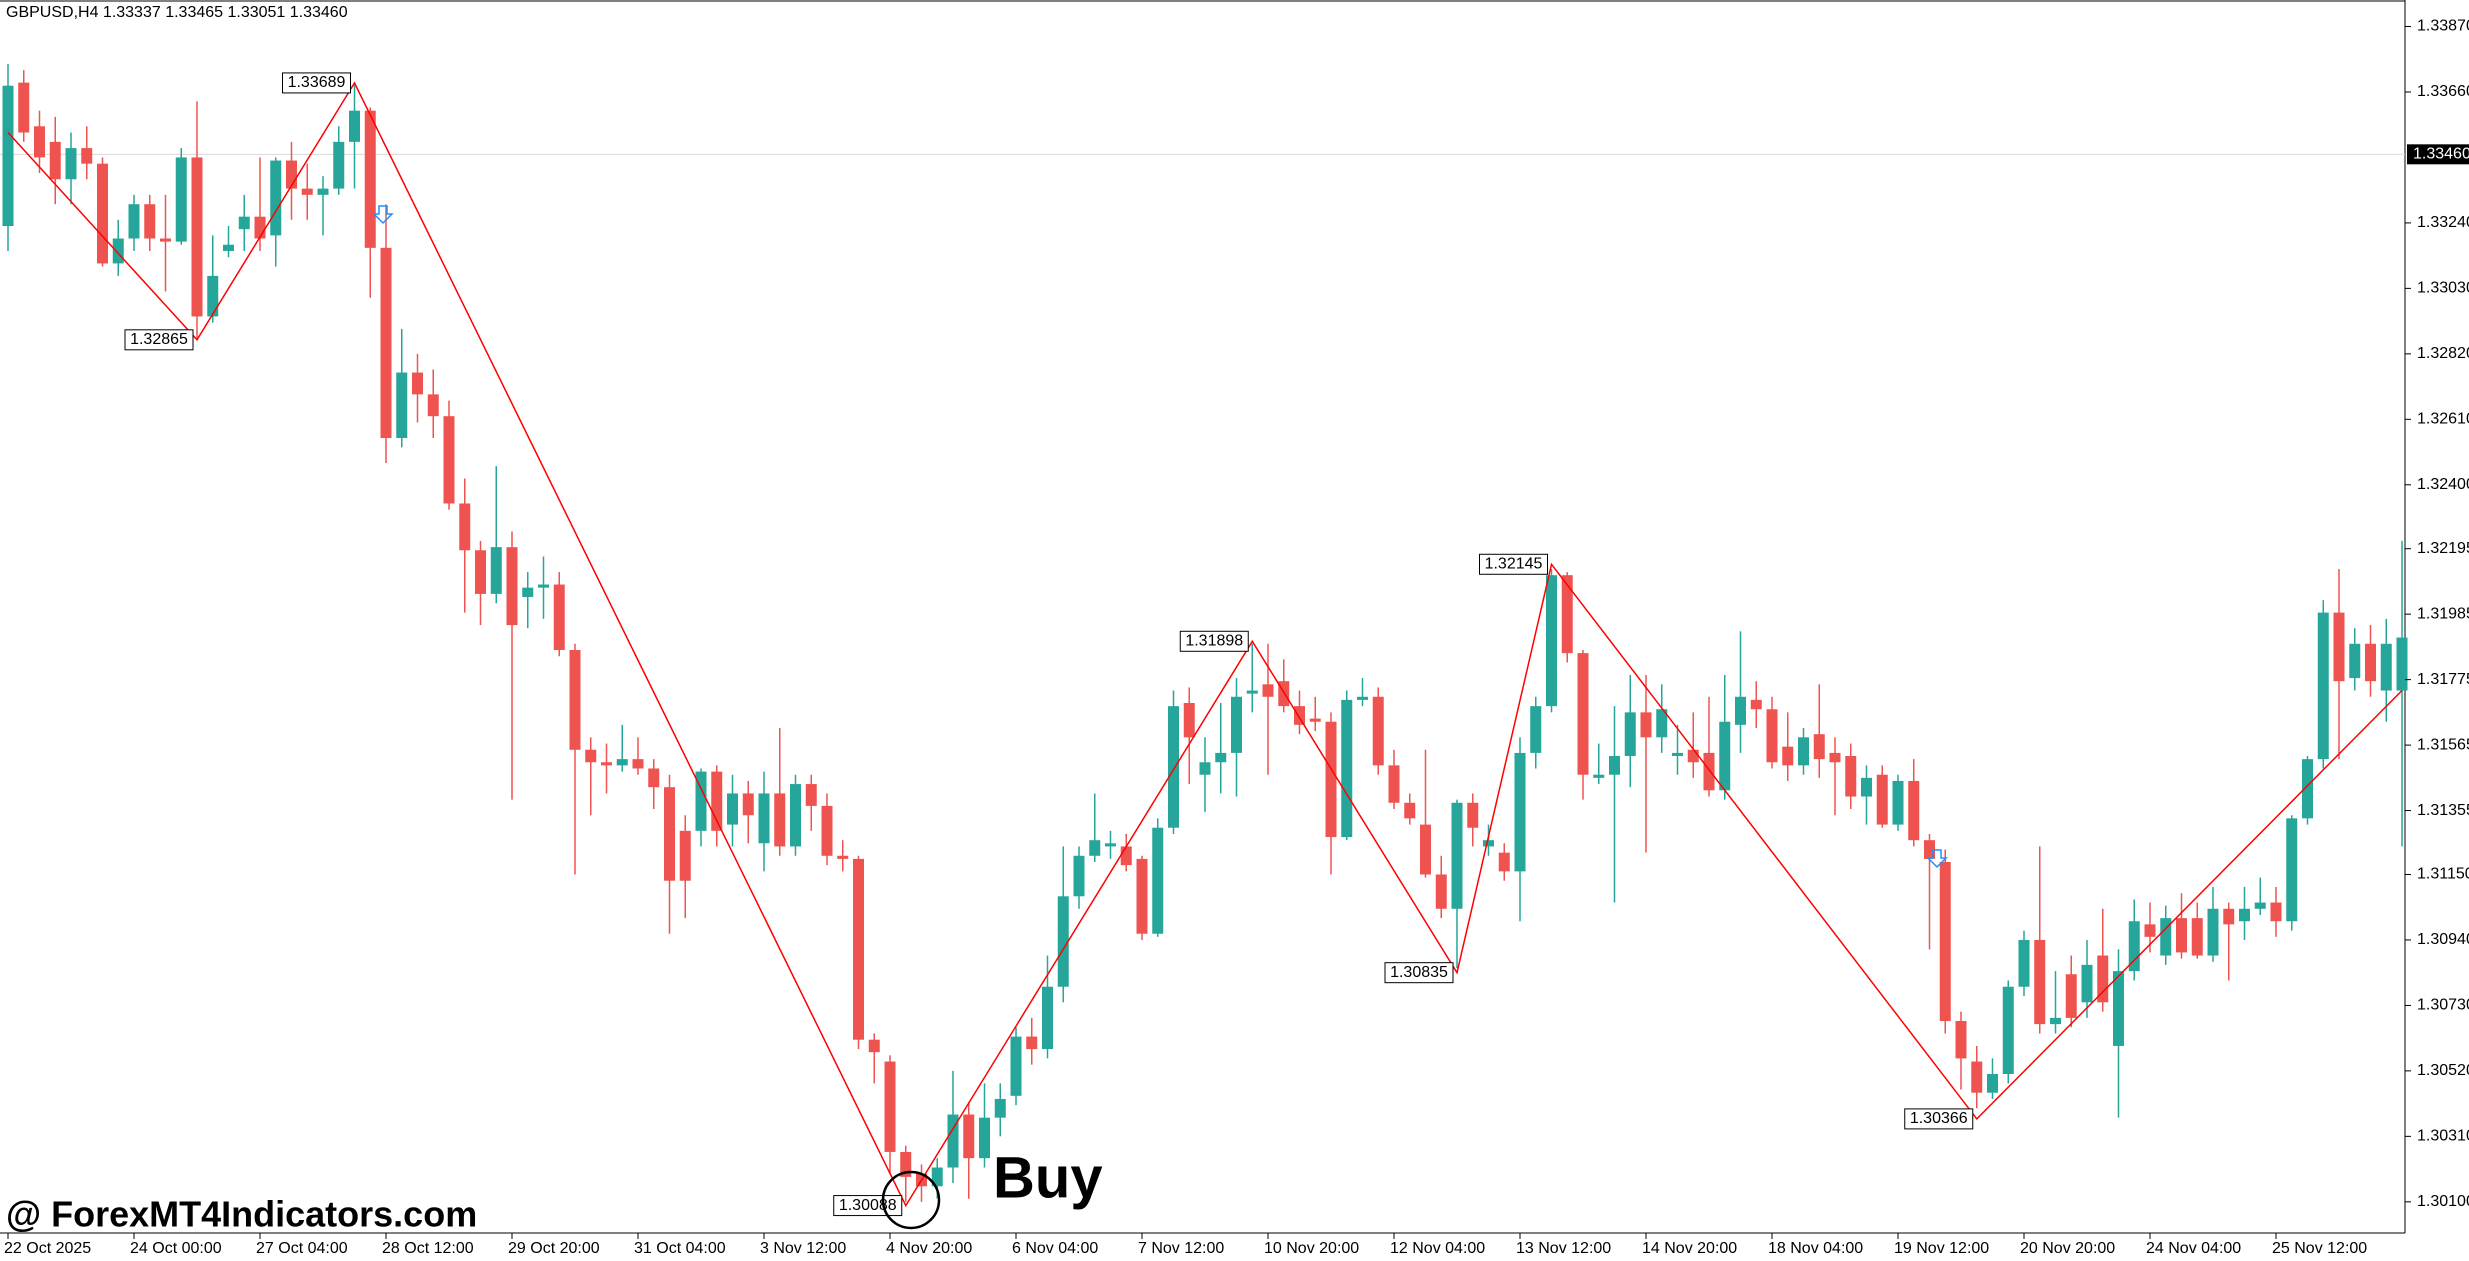 This screenshot has height=1261, width=2469. I want to click on x-tick-label: 29 Oct 20:00, so click(554, 1248).